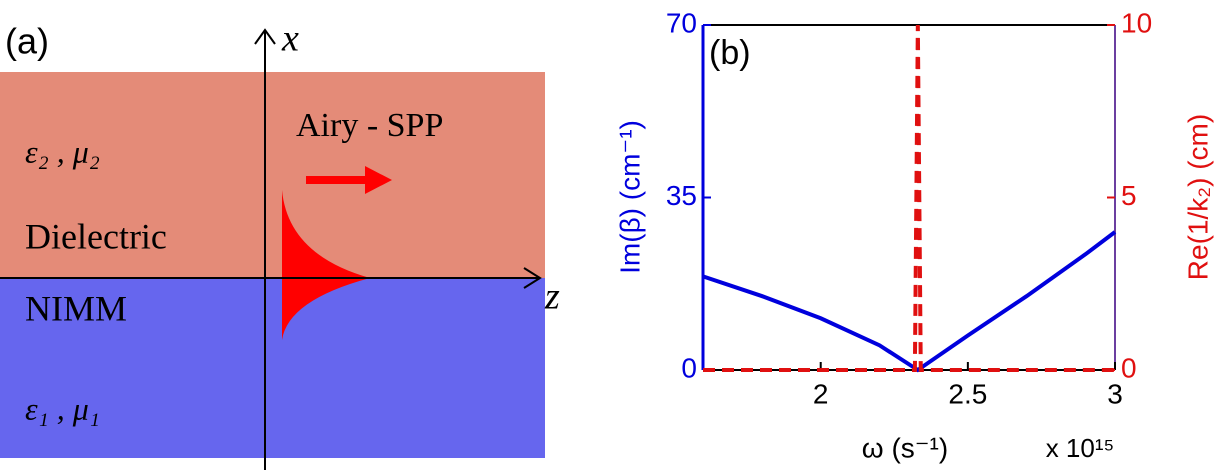 This screenshot has height=470, width=1227. What do you see at coordinates (552, 297) in the screenshot?
I see `axis-label: z` at bounding box center [552, 297].